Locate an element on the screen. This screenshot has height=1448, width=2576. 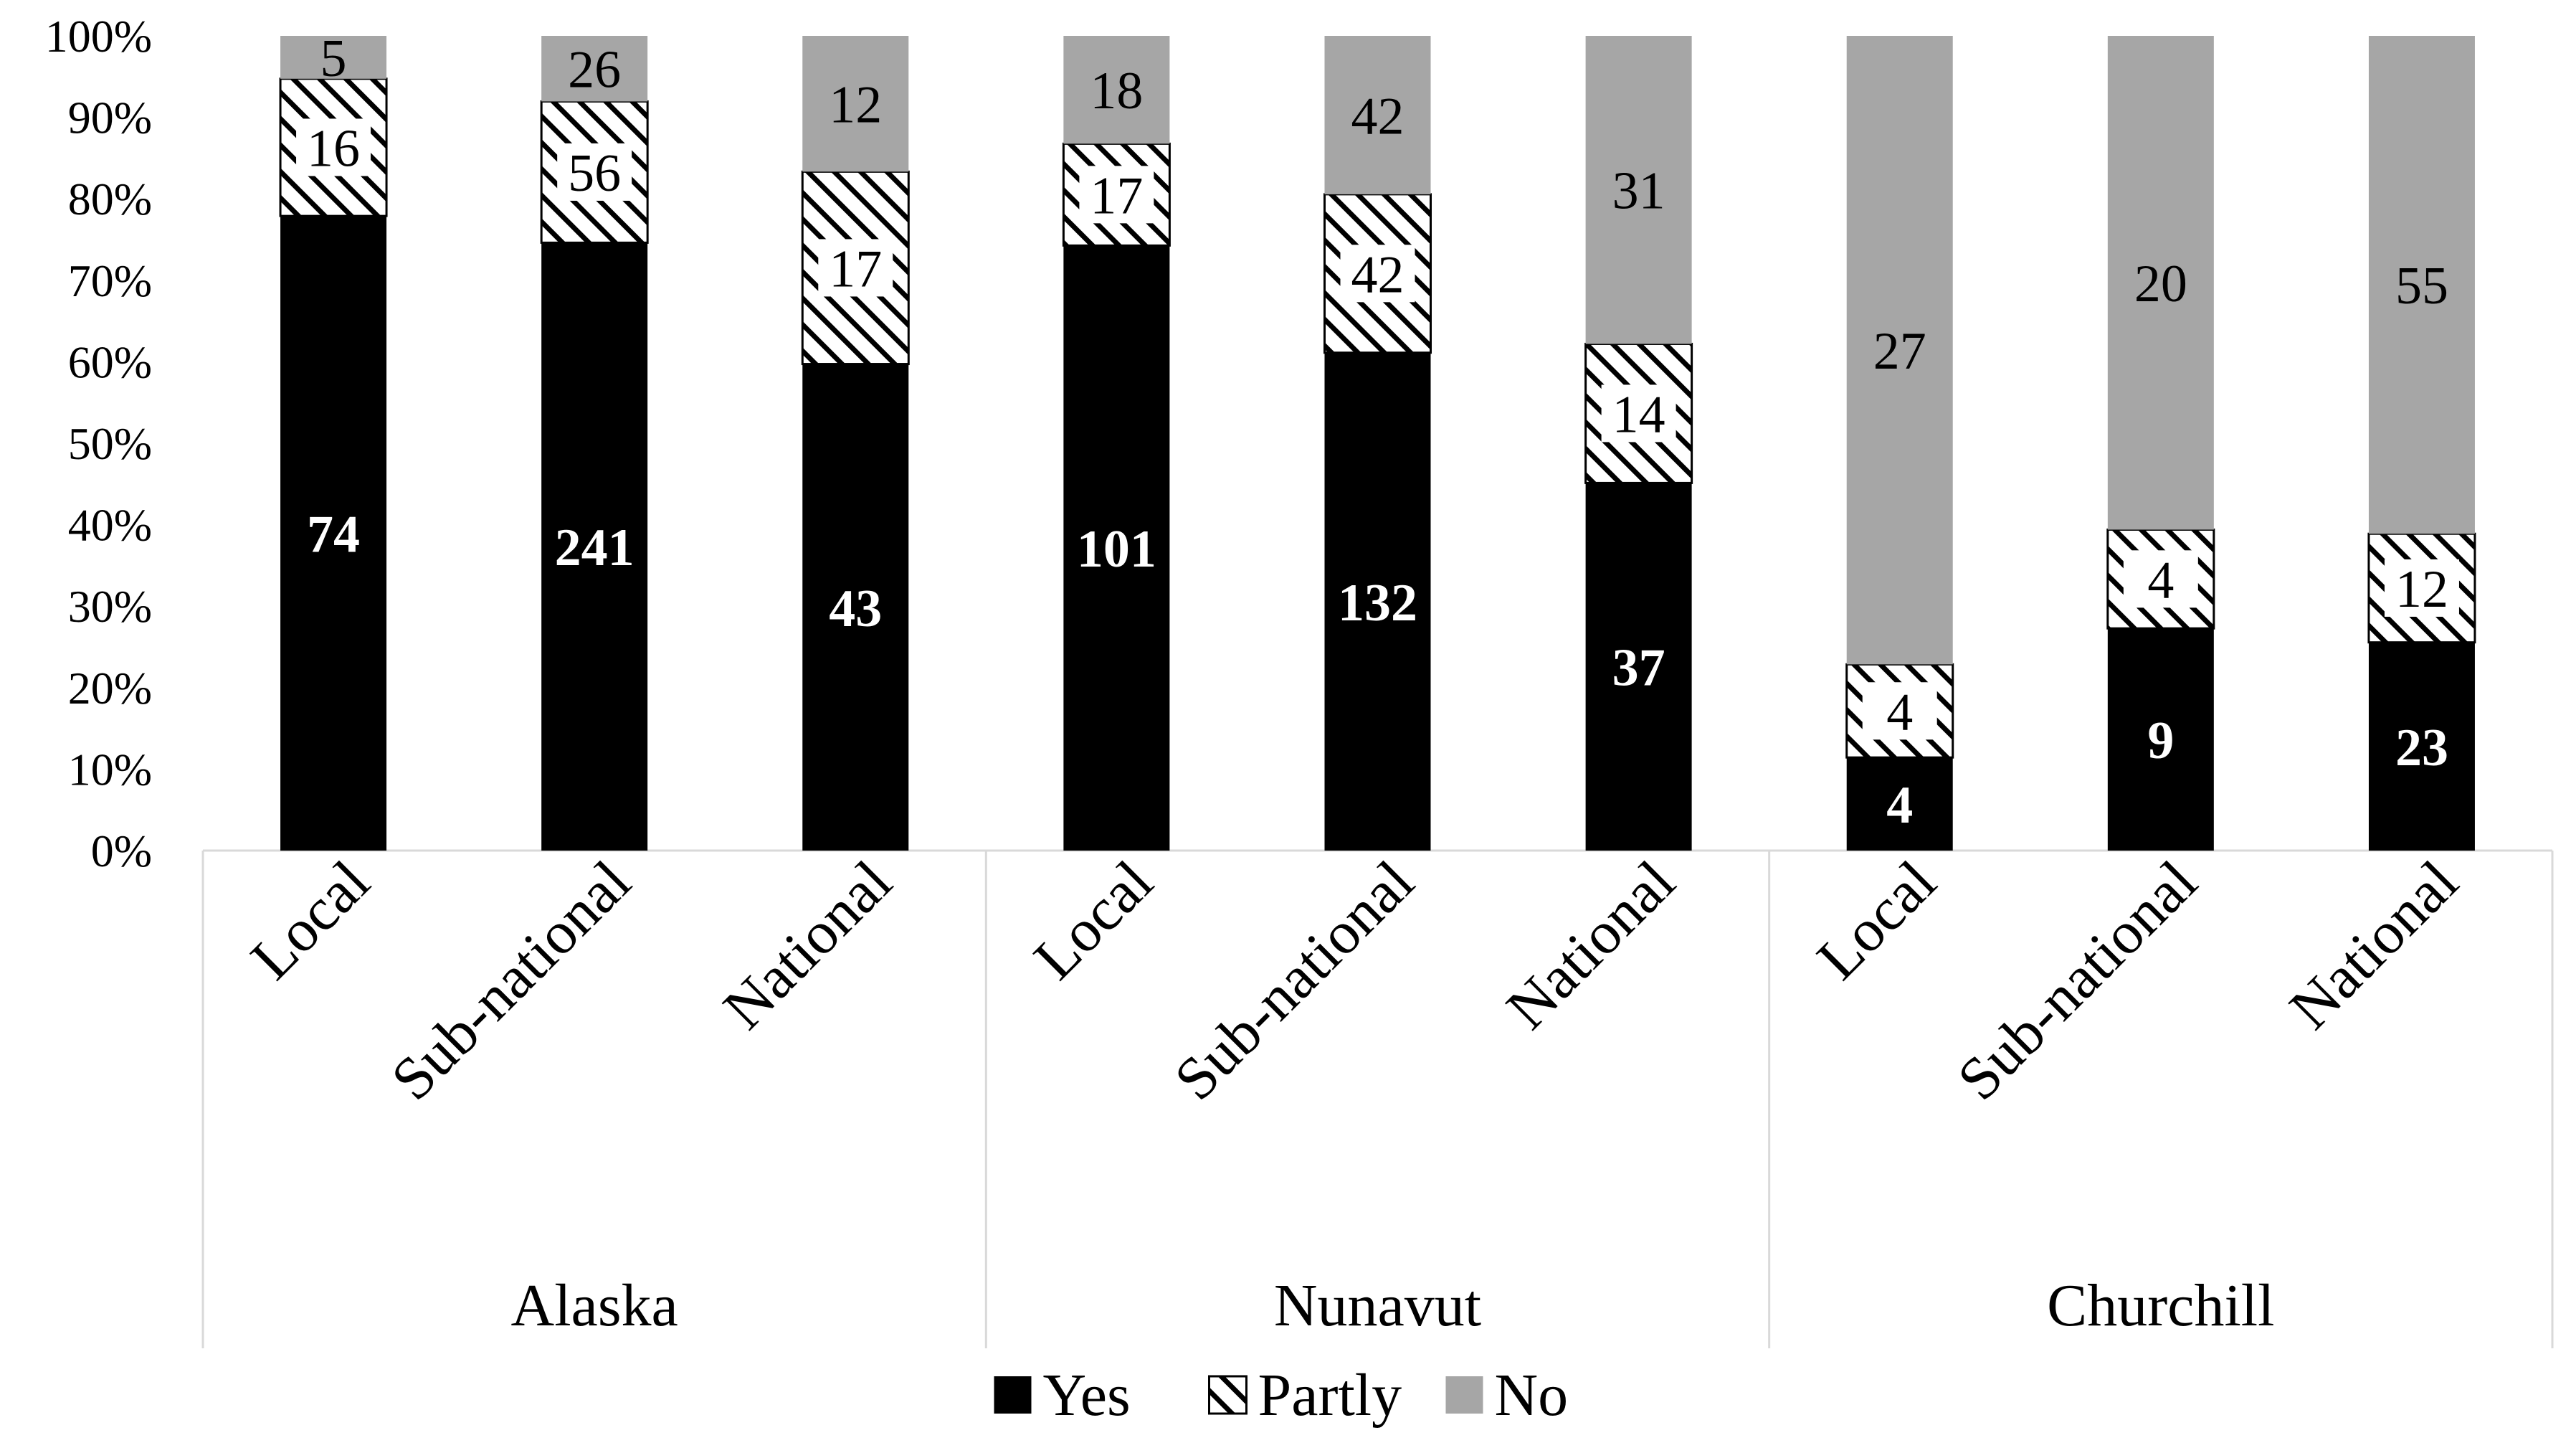
data-label-no: 55 is located at coordinates (2421, 286).